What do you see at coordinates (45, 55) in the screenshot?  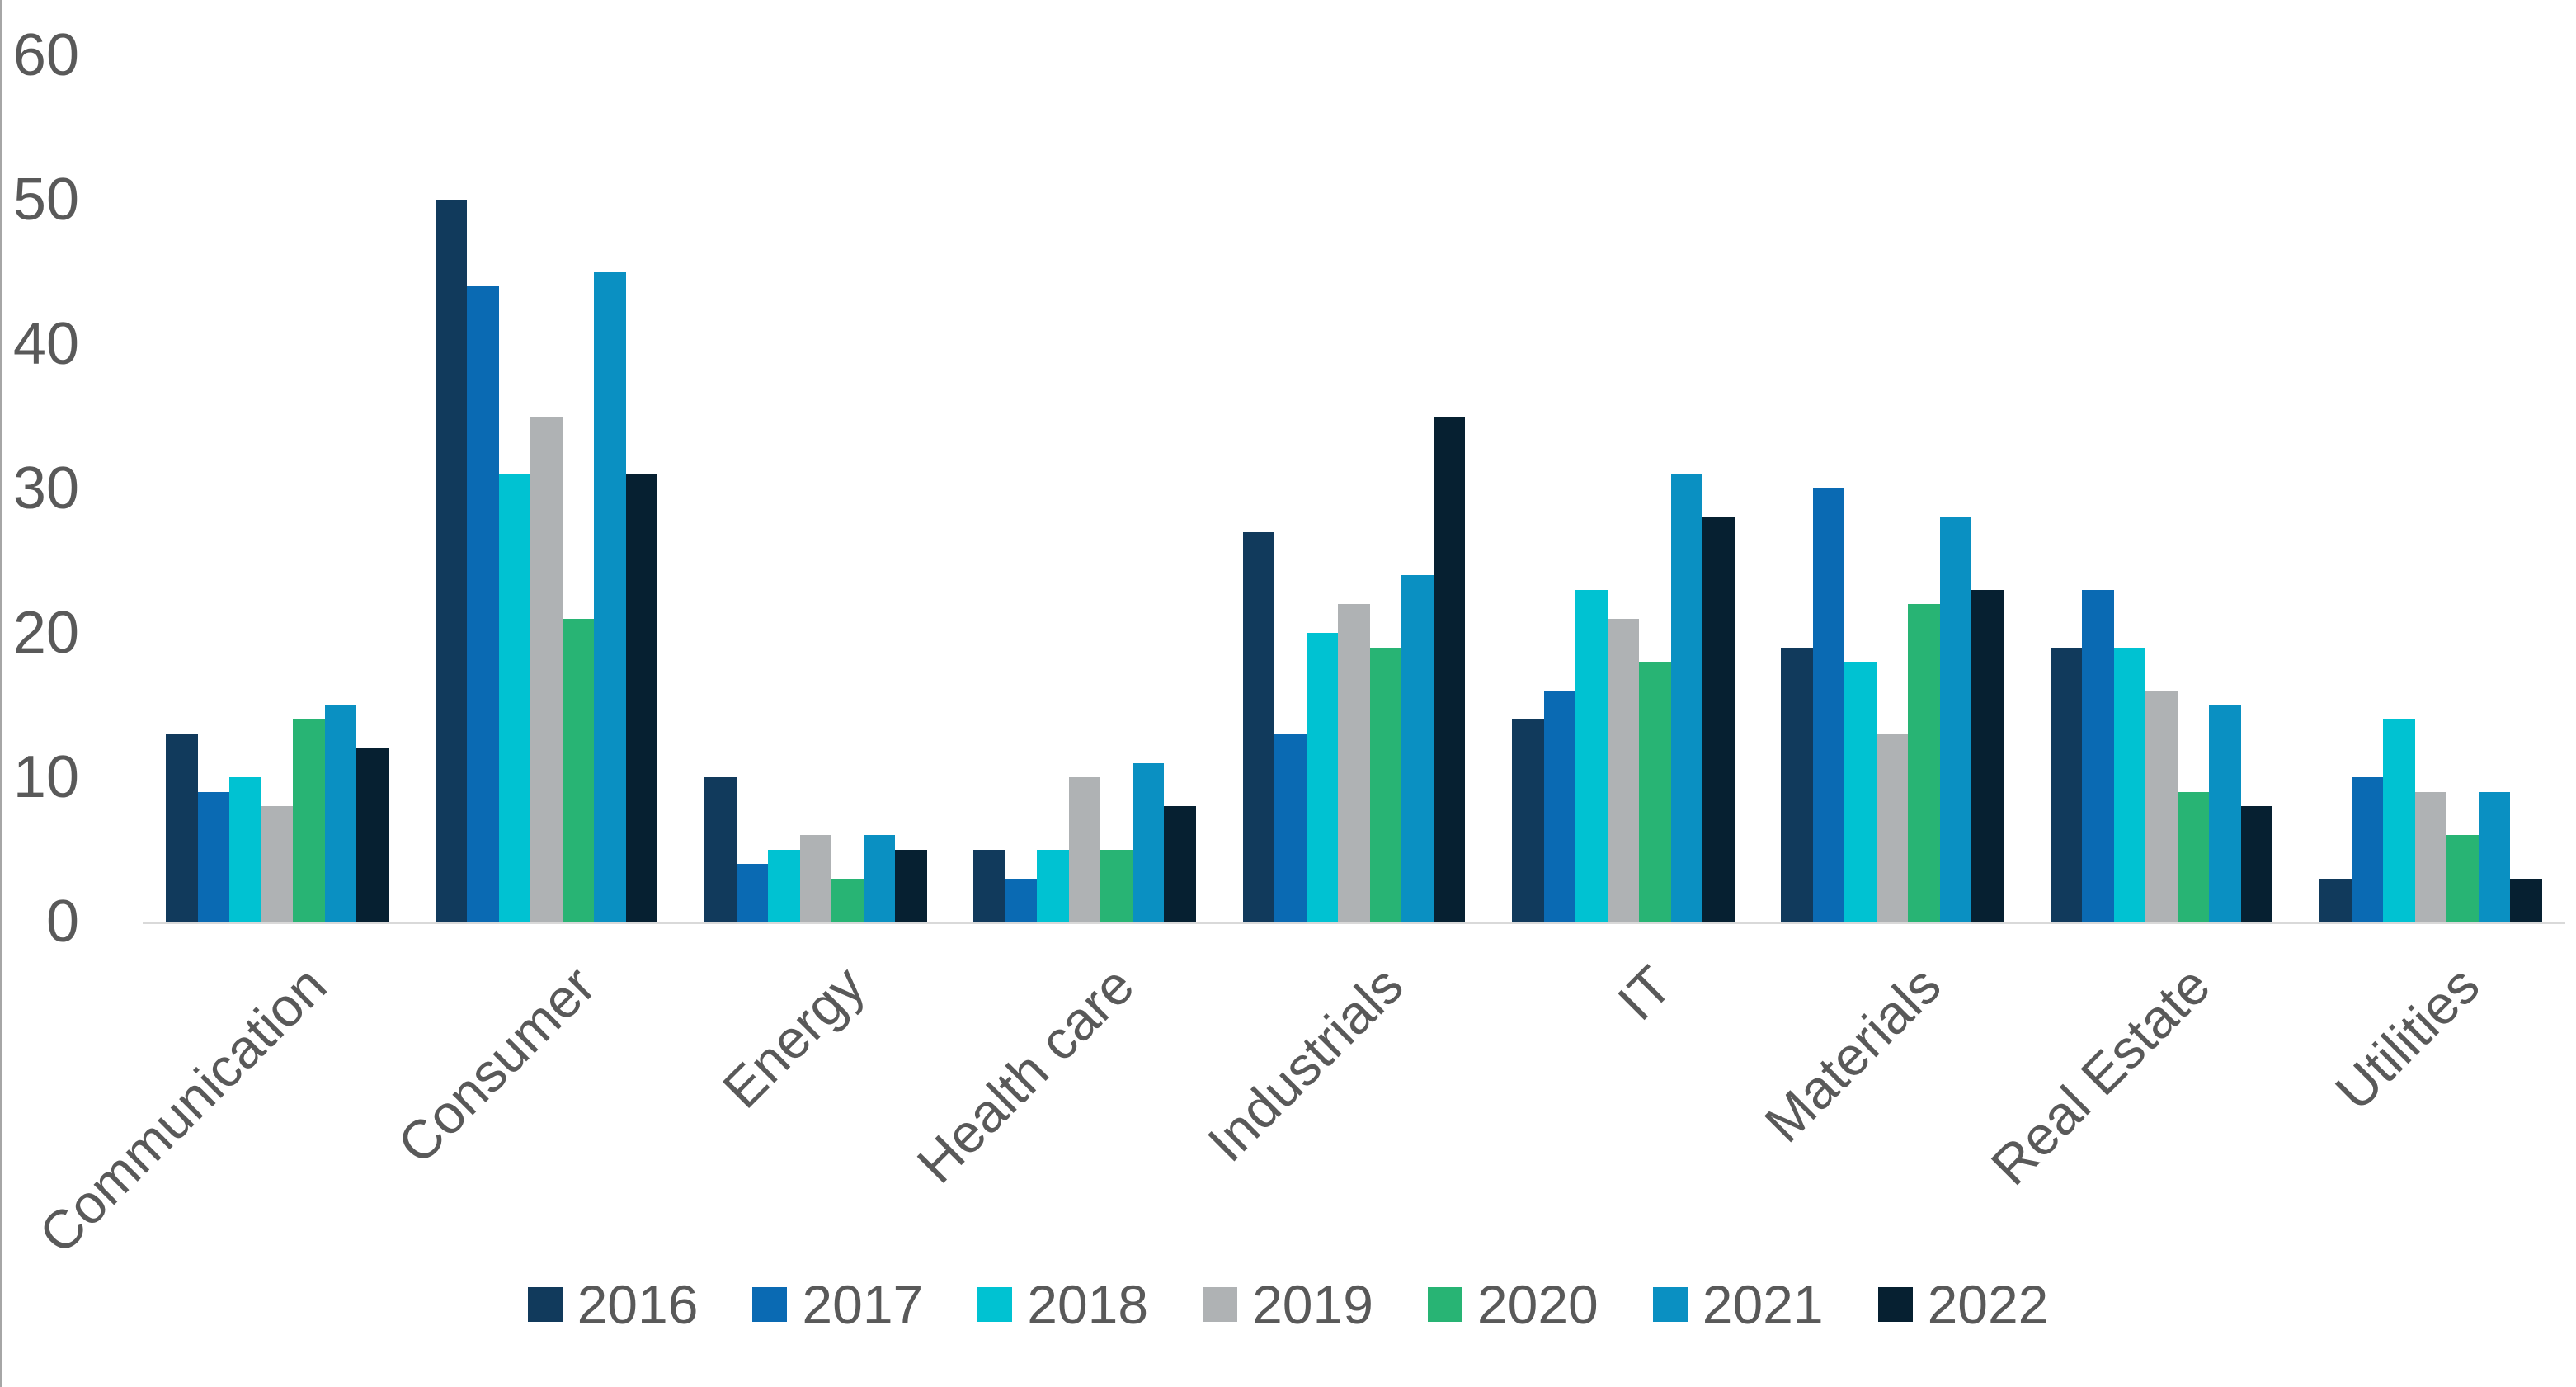 I see `y-tick-label: 60` at bounding box center [45, 55].